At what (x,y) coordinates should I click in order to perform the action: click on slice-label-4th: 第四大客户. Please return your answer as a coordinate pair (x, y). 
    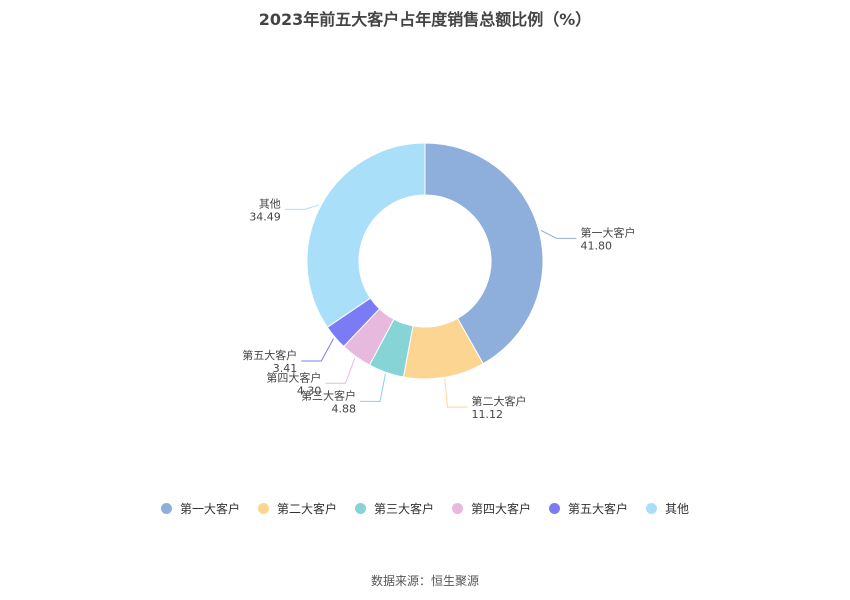
    Looking at the image, I should click on (293, 377).